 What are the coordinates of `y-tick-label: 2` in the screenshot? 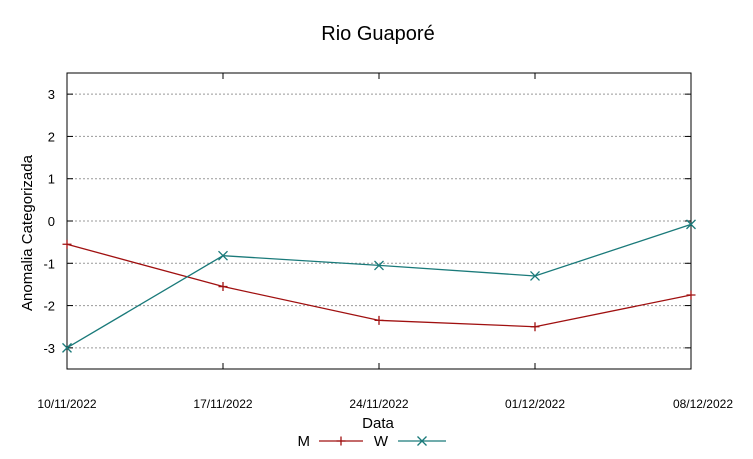 It's located at (51, 136).